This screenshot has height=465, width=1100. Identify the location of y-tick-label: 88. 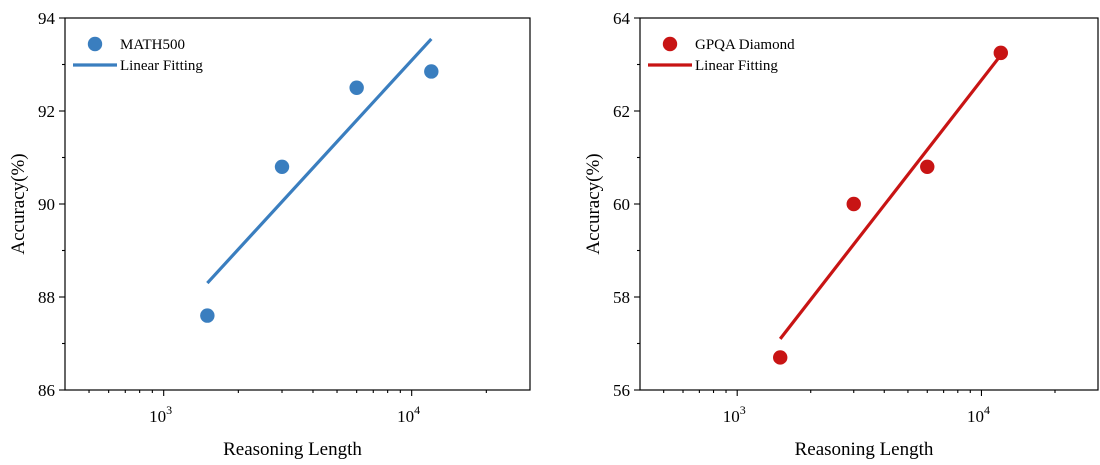
(46, 297).